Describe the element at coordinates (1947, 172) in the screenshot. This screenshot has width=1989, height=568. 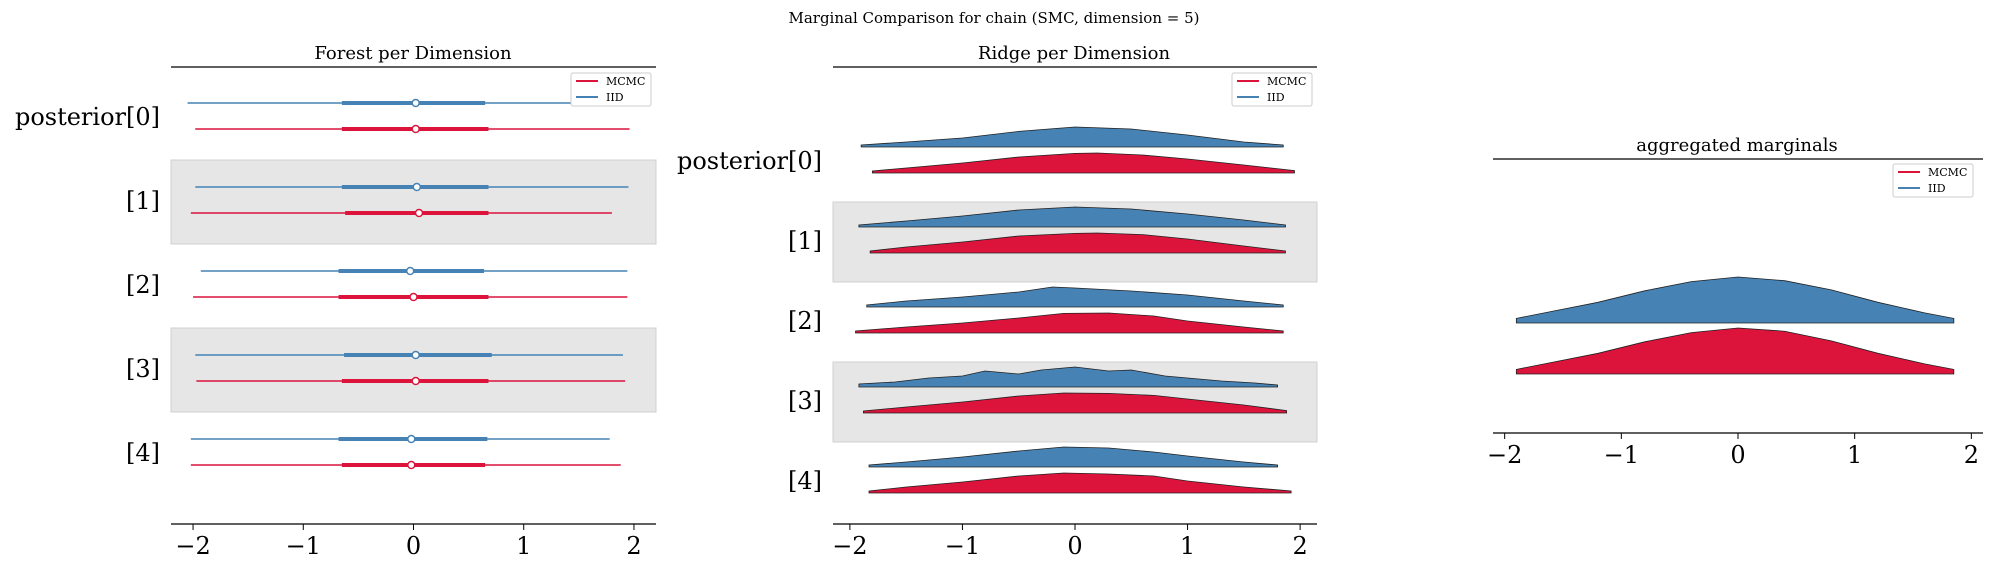
I see `aggregated-legend-mcmc: MCMC` at that location.